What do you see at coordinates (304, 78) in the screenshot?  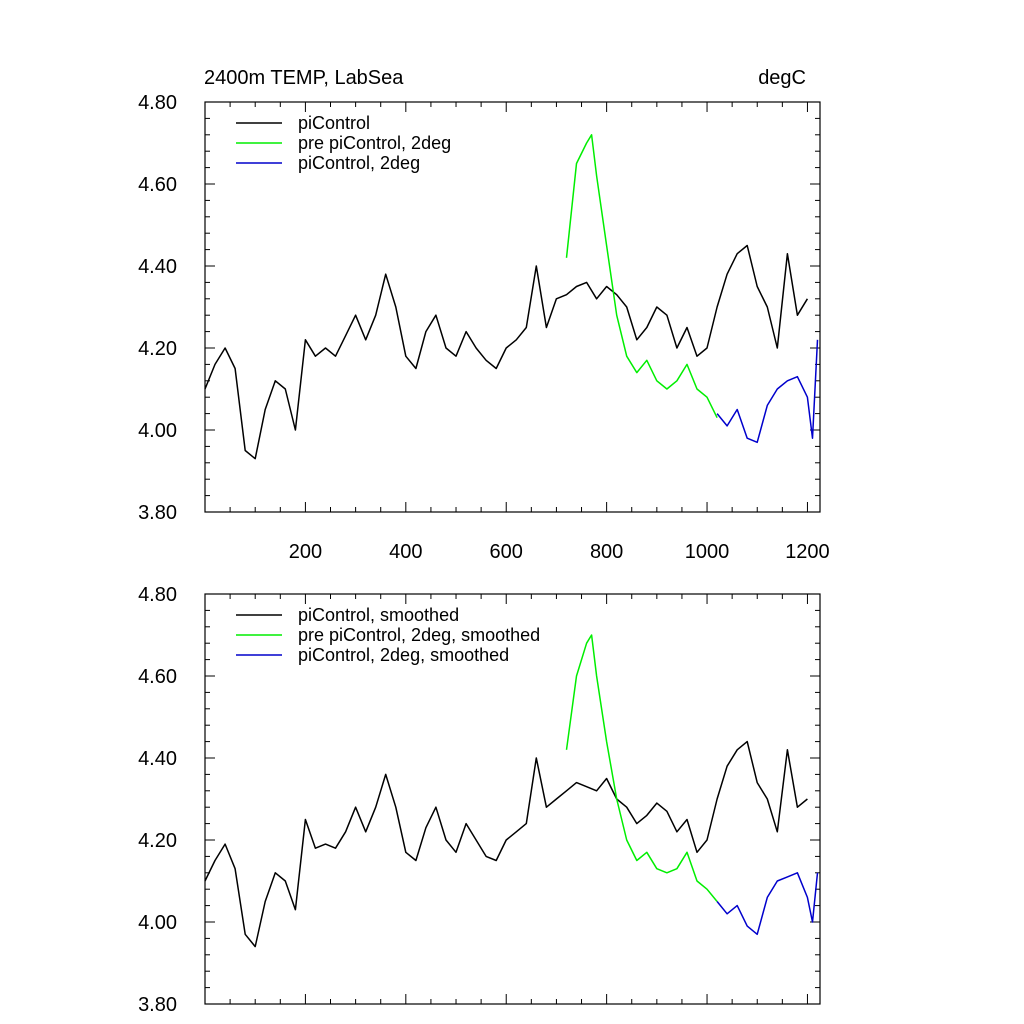 I see `chart-title: 2400m TEMP, LabSea` at bounding box center [304, 78].